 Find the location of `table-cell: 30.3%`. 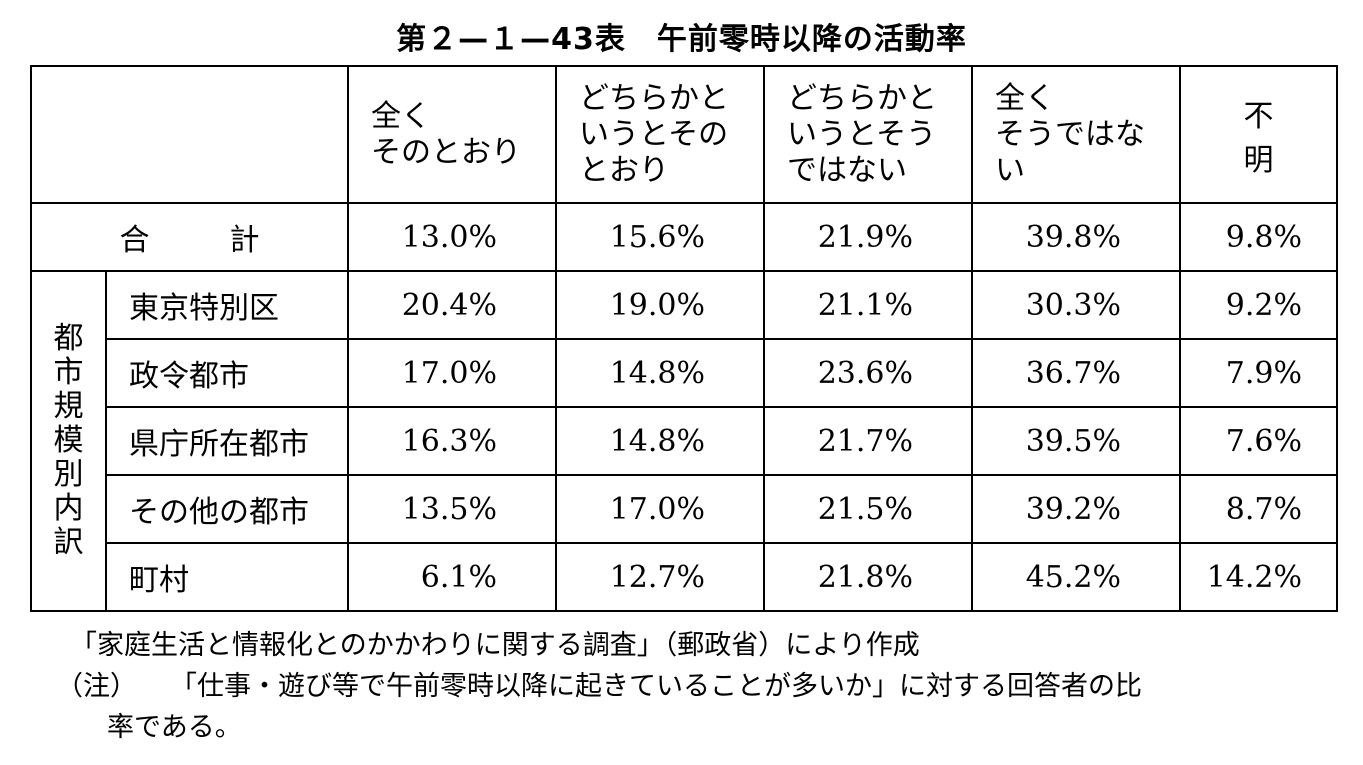

table-cell: 30.3% is located at coordinates (1076, 305).